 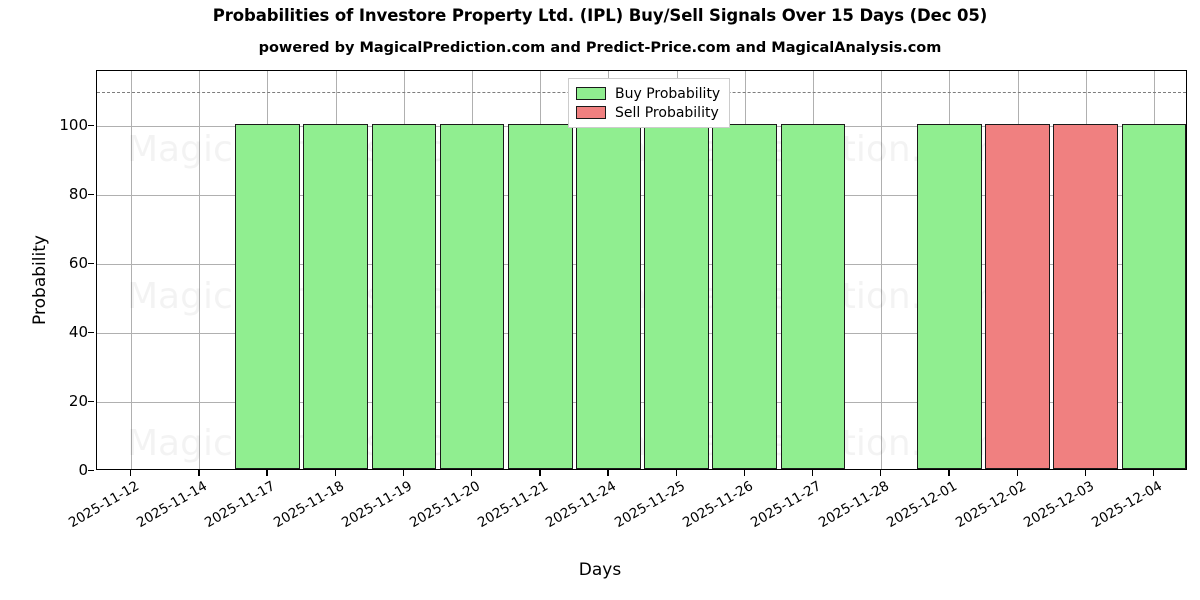 I want to click on x-tick-label: 2025-12-01, so click(x=922, y=505).